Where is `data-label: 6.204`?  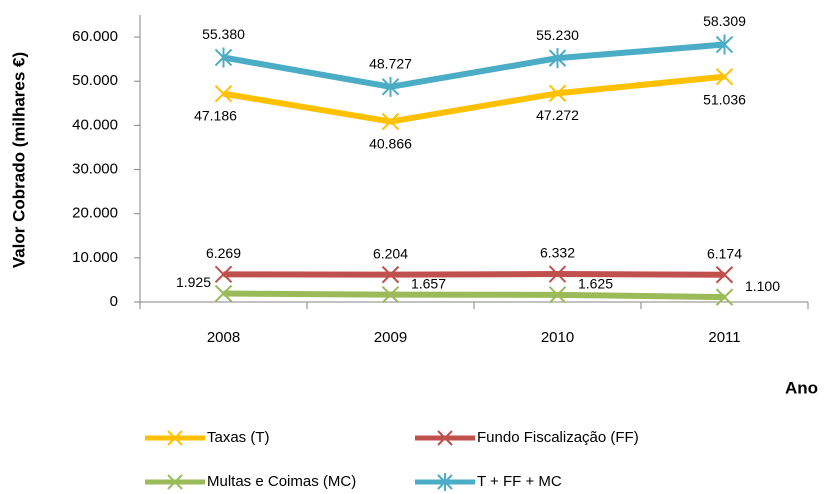 data-label: 6.204 is located at coordinates (390, 253).